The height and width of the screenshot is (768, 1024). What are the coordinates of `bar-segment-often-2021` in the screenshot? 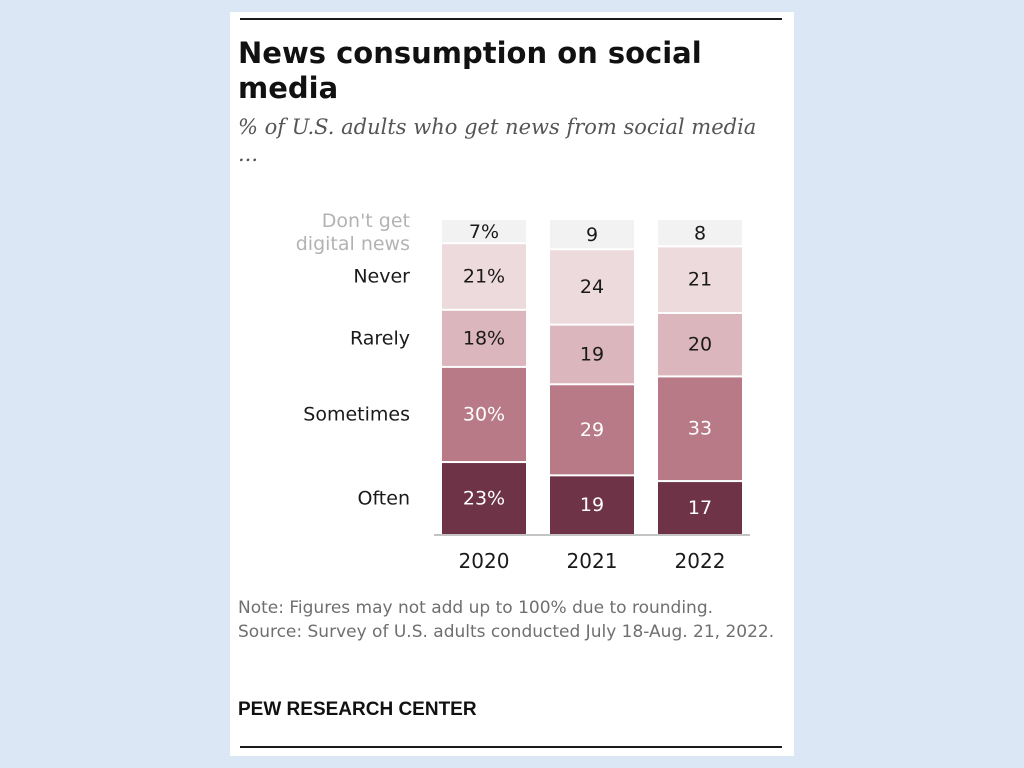 It's located at (592, 505).